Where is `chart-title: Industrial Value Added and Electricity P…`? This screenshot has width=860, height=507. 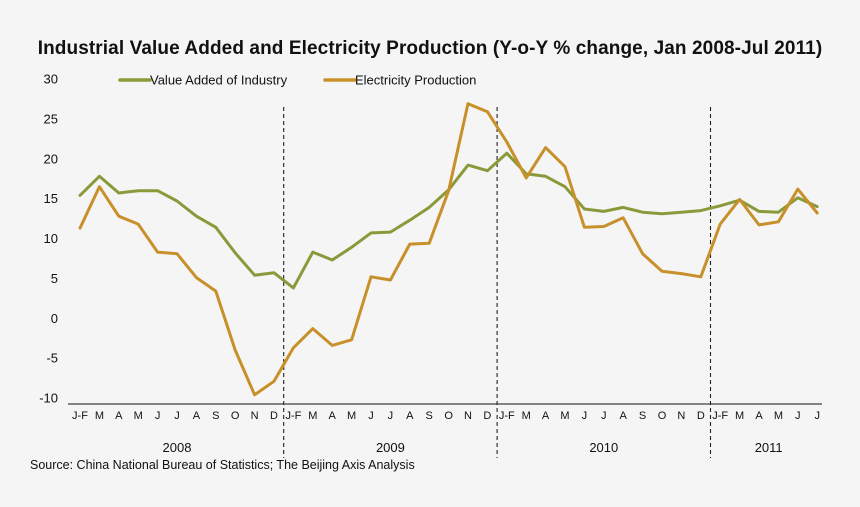 chart-title: Industrial Value Added and Electricity P… is located at coordinates (430, 48).